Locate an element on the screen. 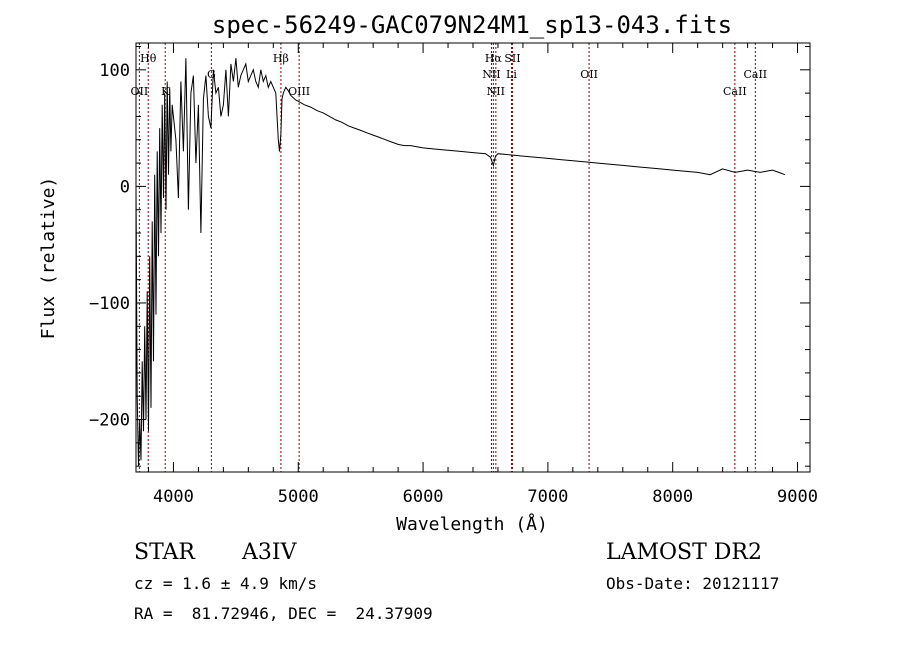 Image resolution: width=900 pixels, height=649 pixels. chart-title: spec-56249-GAC079N24M1_sp13-043.fits is located at coordinates (472, 25).